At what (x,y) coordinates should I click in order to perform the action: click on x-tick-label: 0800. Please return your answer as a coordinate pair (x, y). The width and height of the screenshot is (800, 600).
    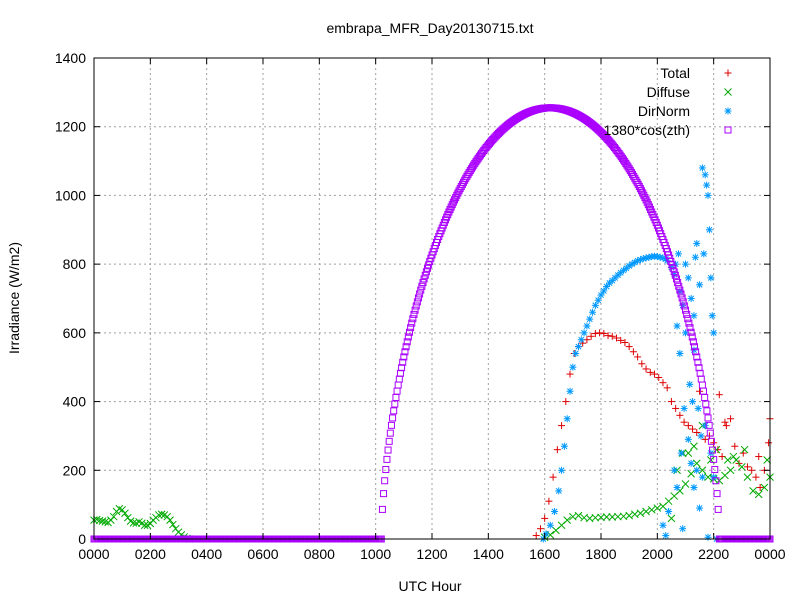
    Looking at the image, I should click on (319, 554).